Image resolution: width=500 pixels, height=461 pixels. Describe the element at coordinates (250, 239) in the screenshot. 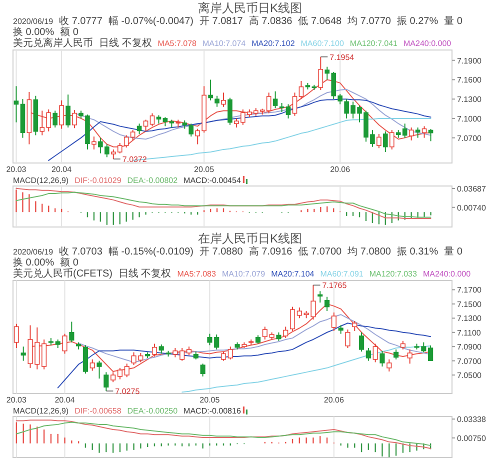

I see `chart-title: 在岸人民币日K线图` at that location.